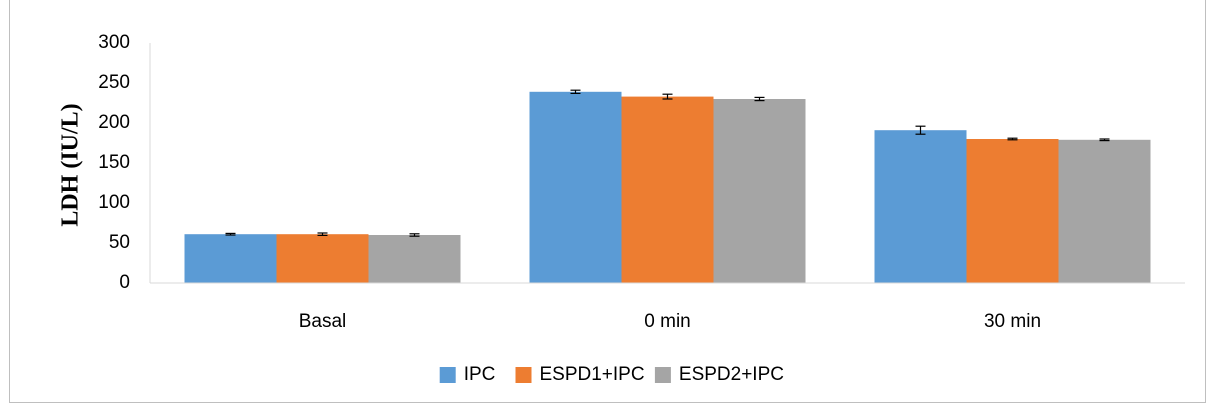 Image resolution: width=1208 pixels, height=405 pixels. What do you see at coordinates (323, 321) in the screenshot?
I see `x-tick-label: Basal` at bounding box center [323, 321].